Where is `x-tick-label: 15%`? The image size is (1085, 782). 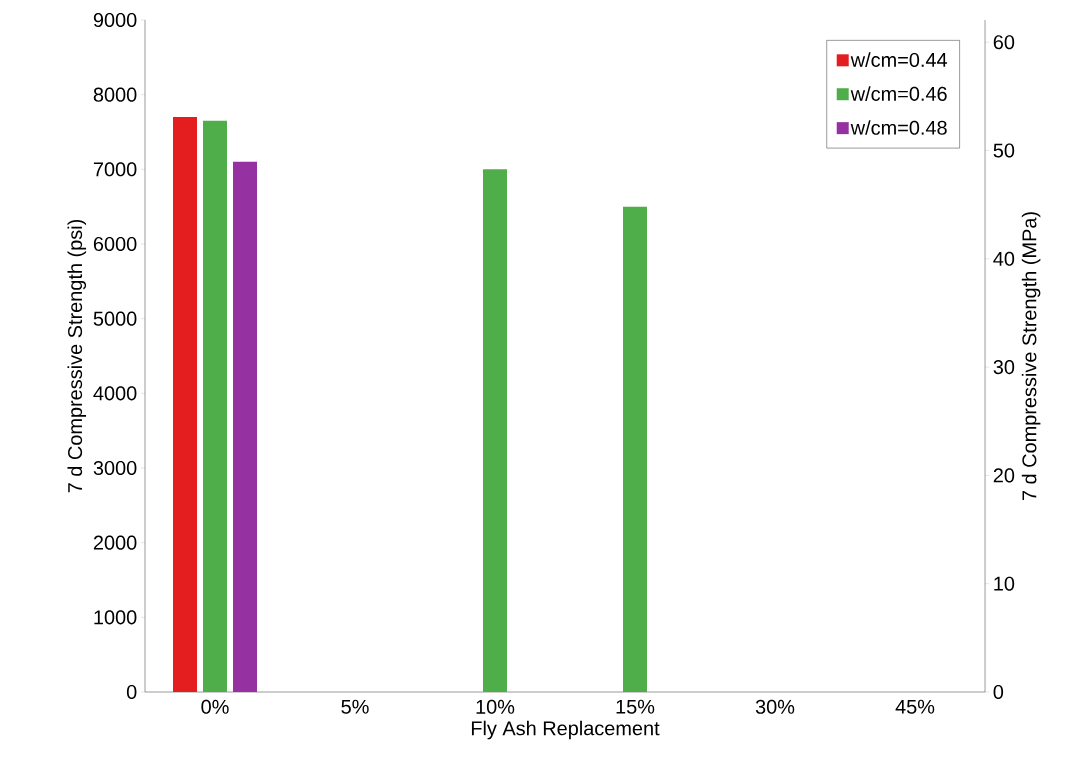 x-tick-label: 15% is located at coordinates (635, 706).